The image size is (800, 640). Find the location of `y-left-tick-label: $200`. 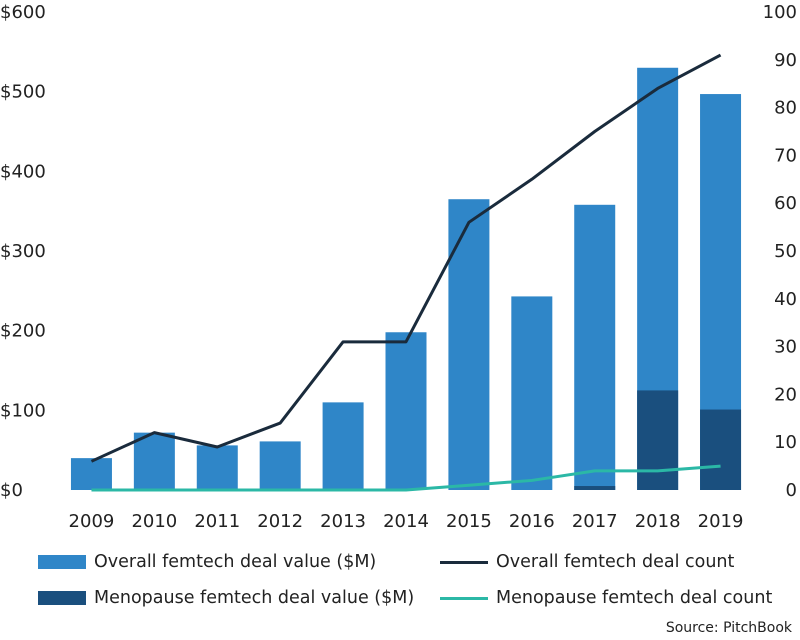

y-left-tick-label: $200 is located at coordinates (23, 331).